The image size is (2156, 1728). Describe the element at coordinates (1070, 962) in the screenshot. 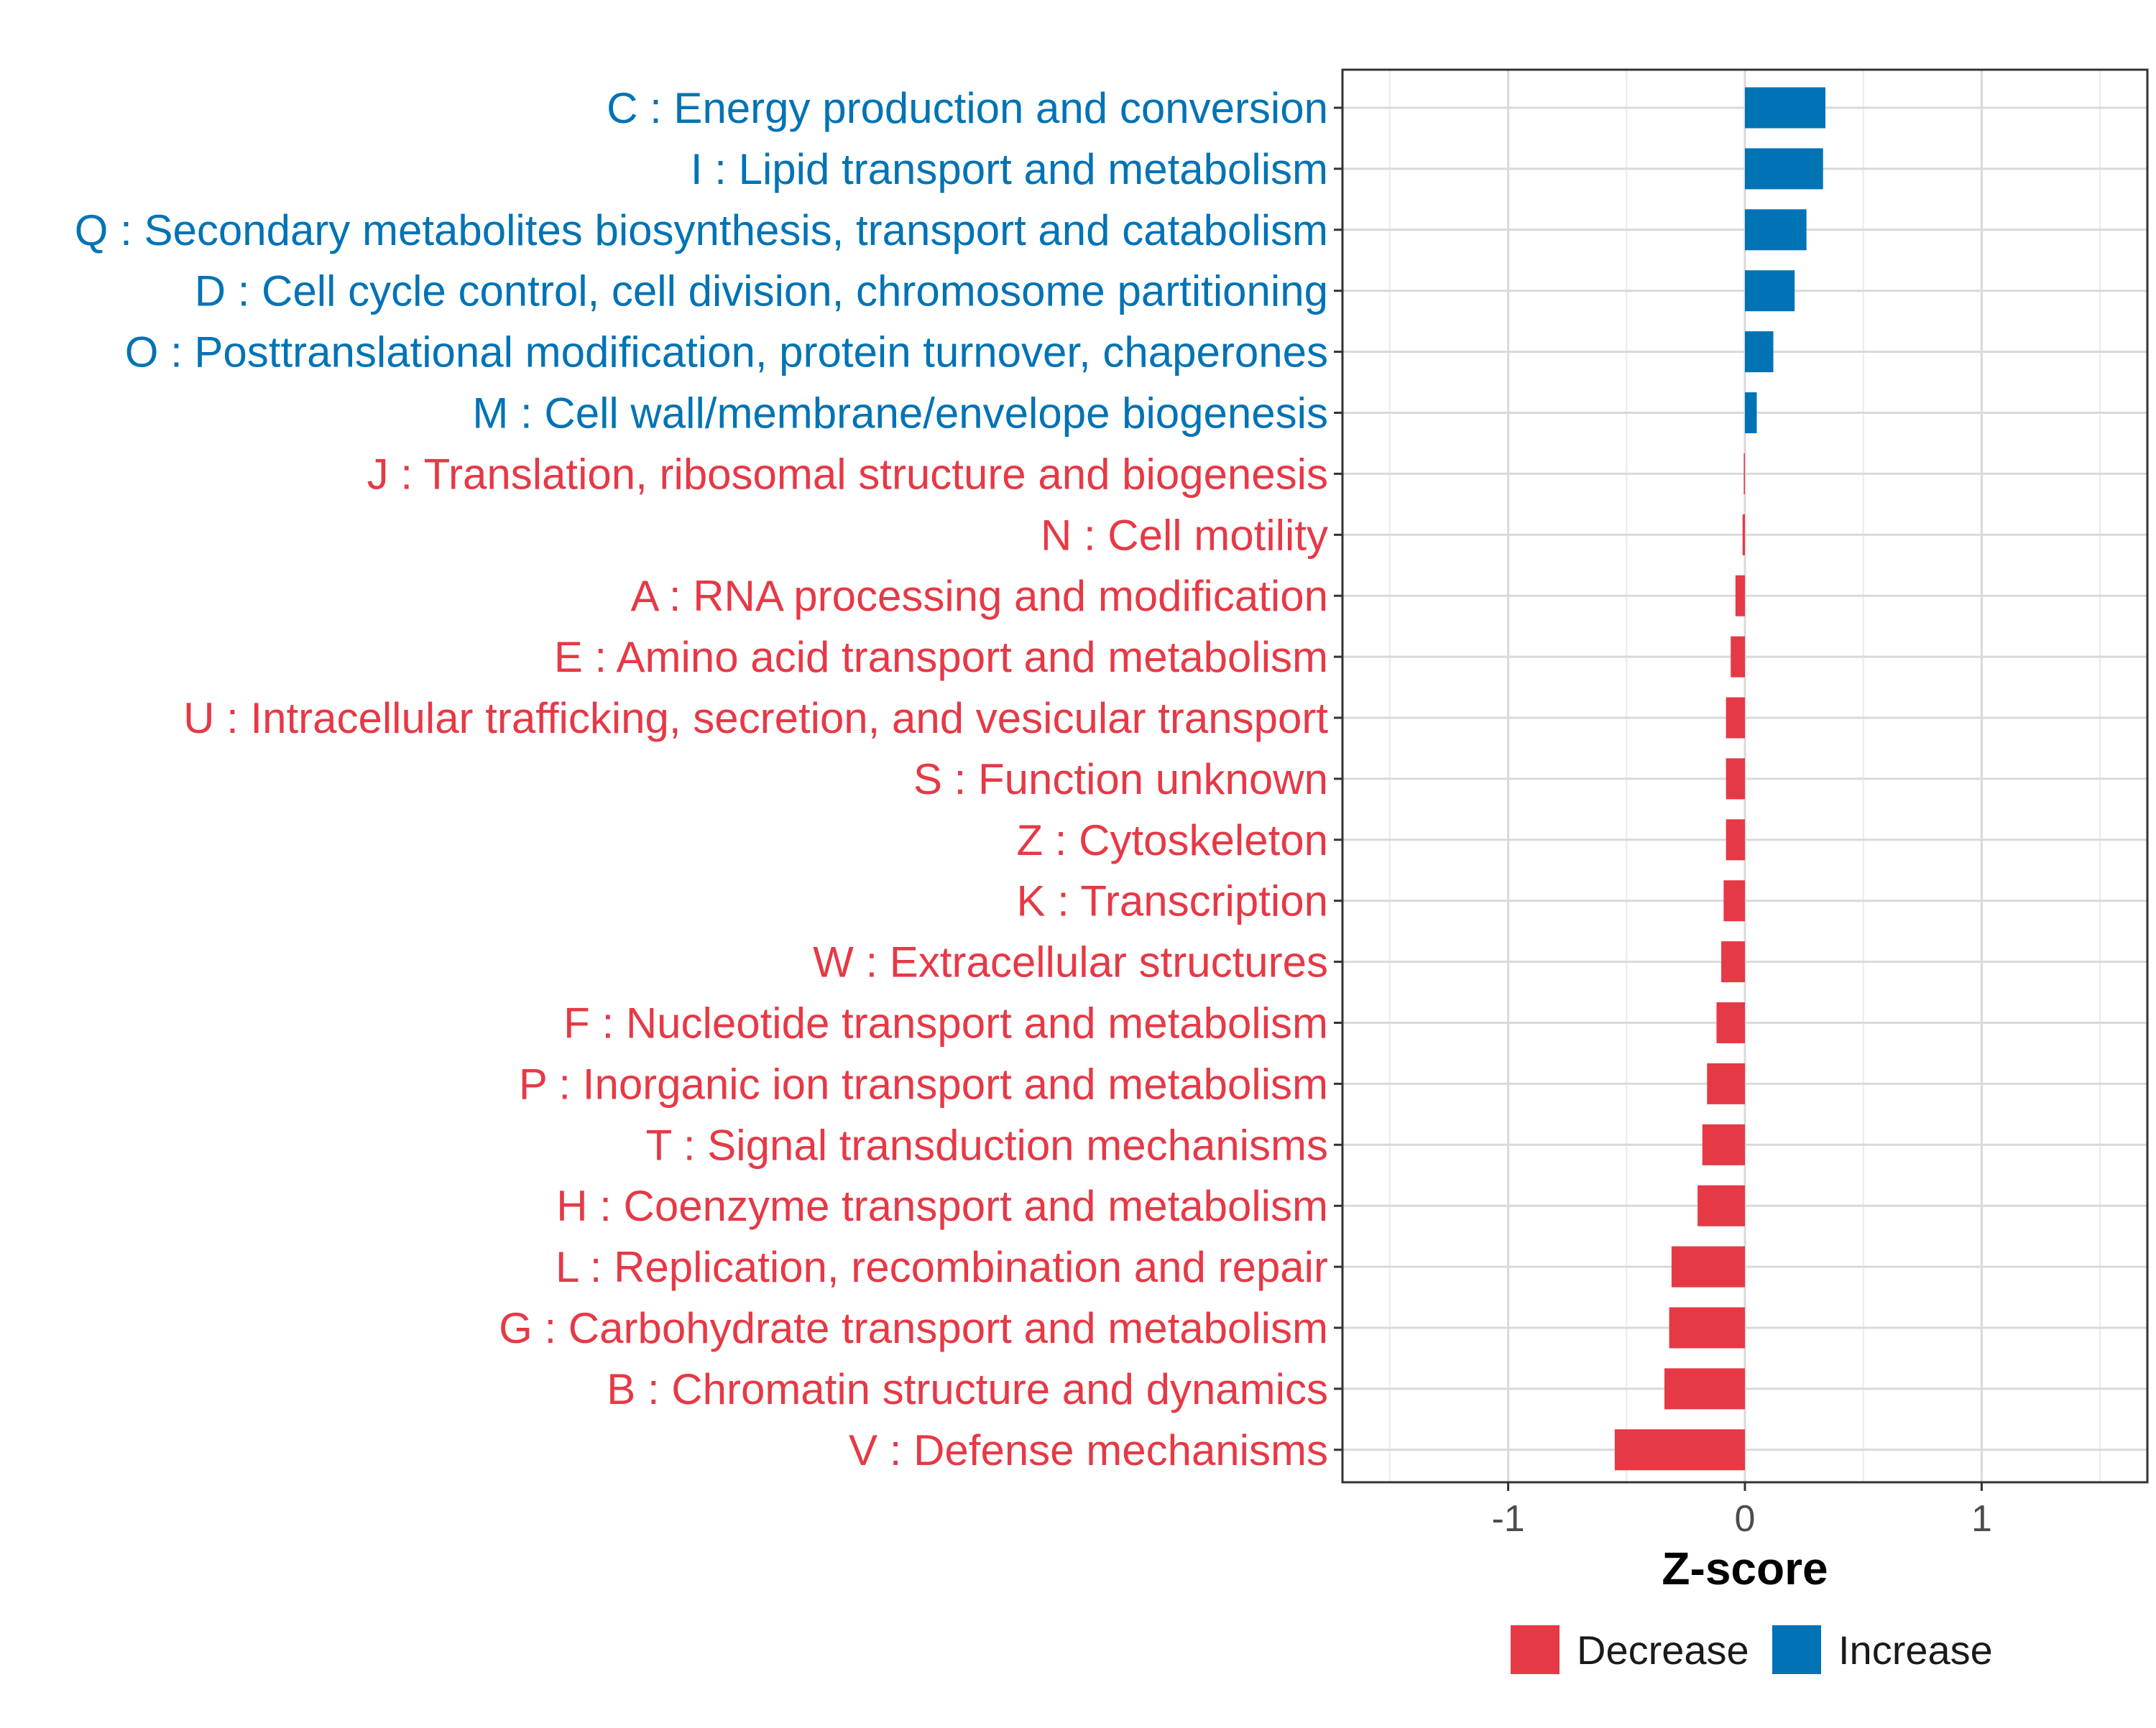

I see `y-tick-label: W : Extracellular structures` at that location.